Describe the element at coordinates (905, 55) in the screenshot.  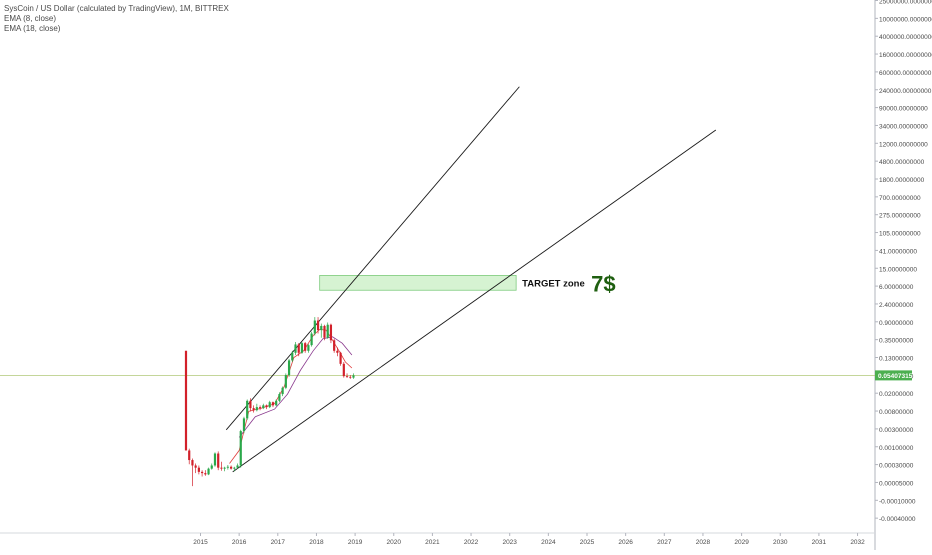
I see `price-tick-label: 1600000.00000000` at that location.